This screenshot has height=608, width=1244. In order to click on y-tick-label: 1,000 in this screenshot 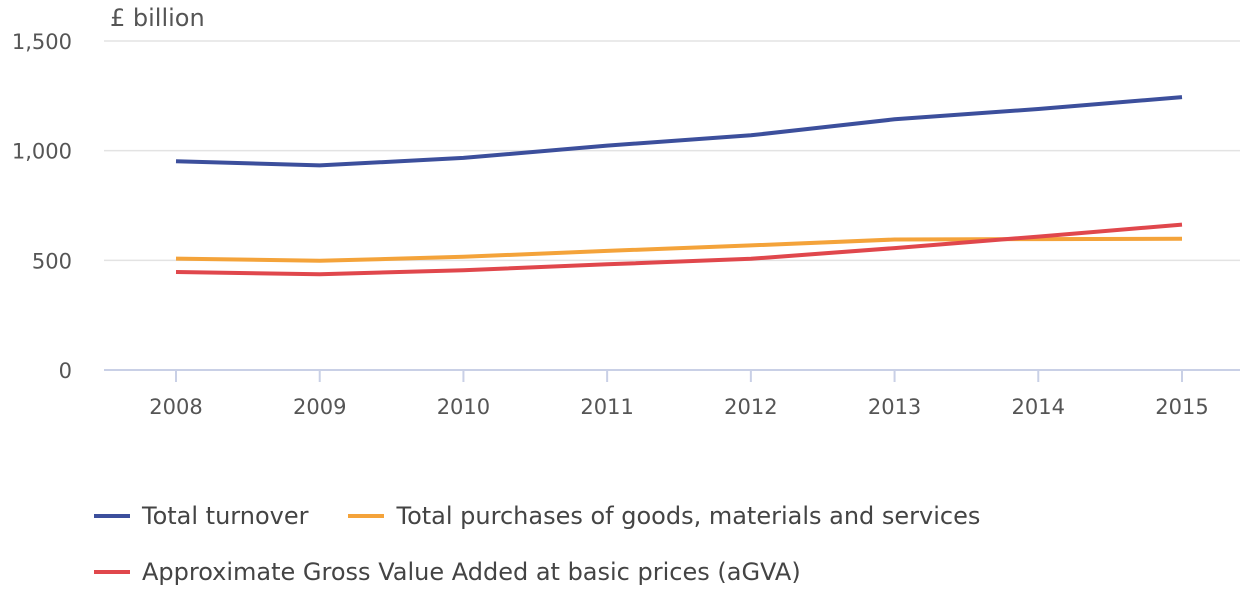, I will do `click(42, 152)`.